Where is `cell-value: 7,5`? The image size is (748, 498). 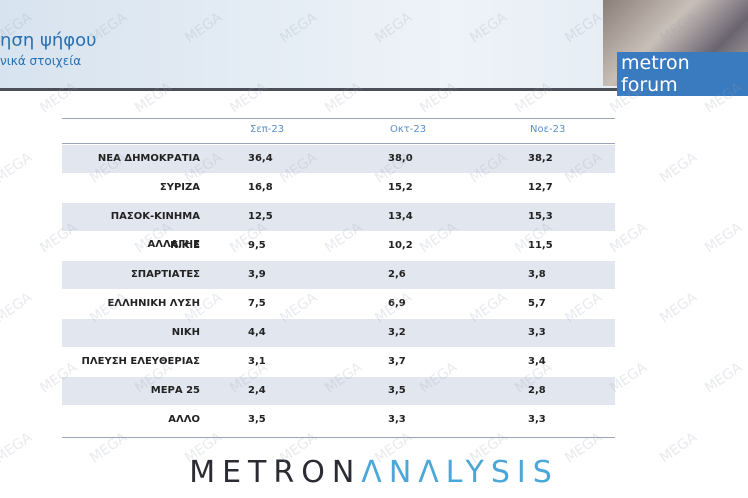
cell-value: 7,5 is located at coordinates (257, 303).